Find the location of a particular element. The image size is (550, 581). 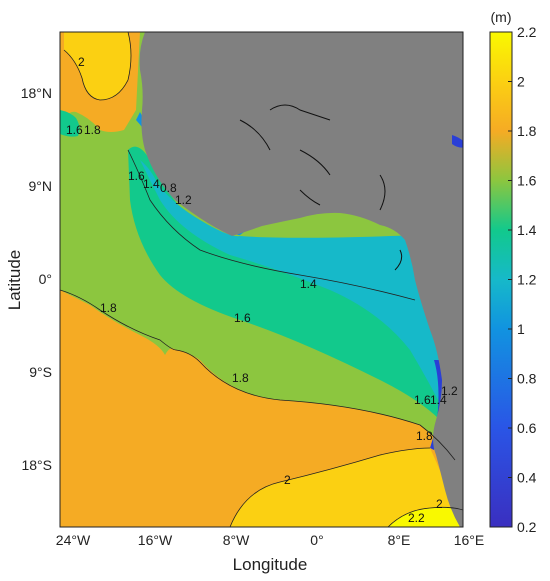

colorbar: (m) 2.2 2 1.8 1.6 1.4 1.2 1 0.8 0.6 0.4 0.2 is located at coordinates (513, 272).